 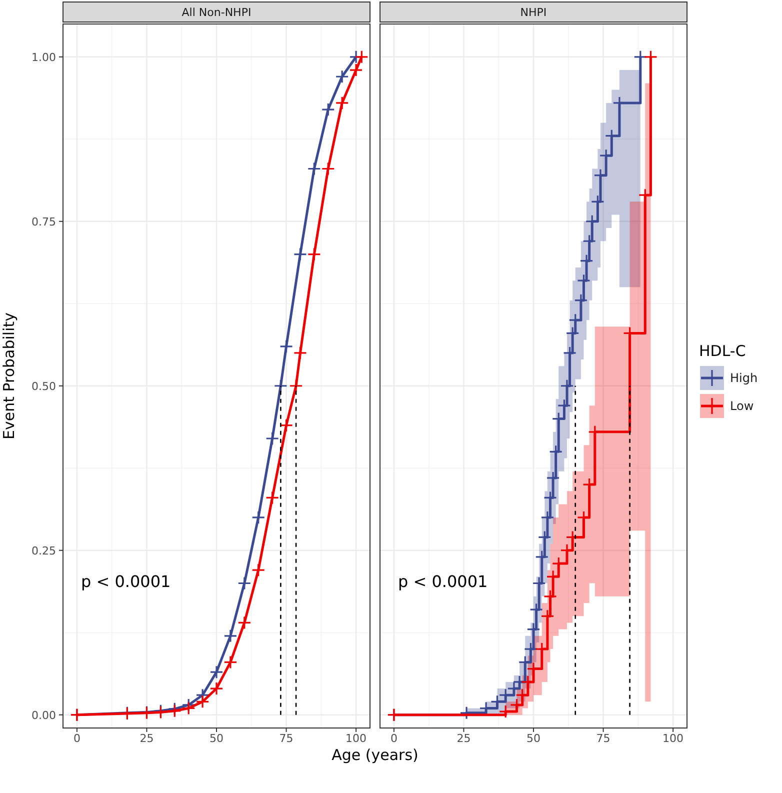 I want to click on y-tick-label: 0.75, so click(x=44, y=221).